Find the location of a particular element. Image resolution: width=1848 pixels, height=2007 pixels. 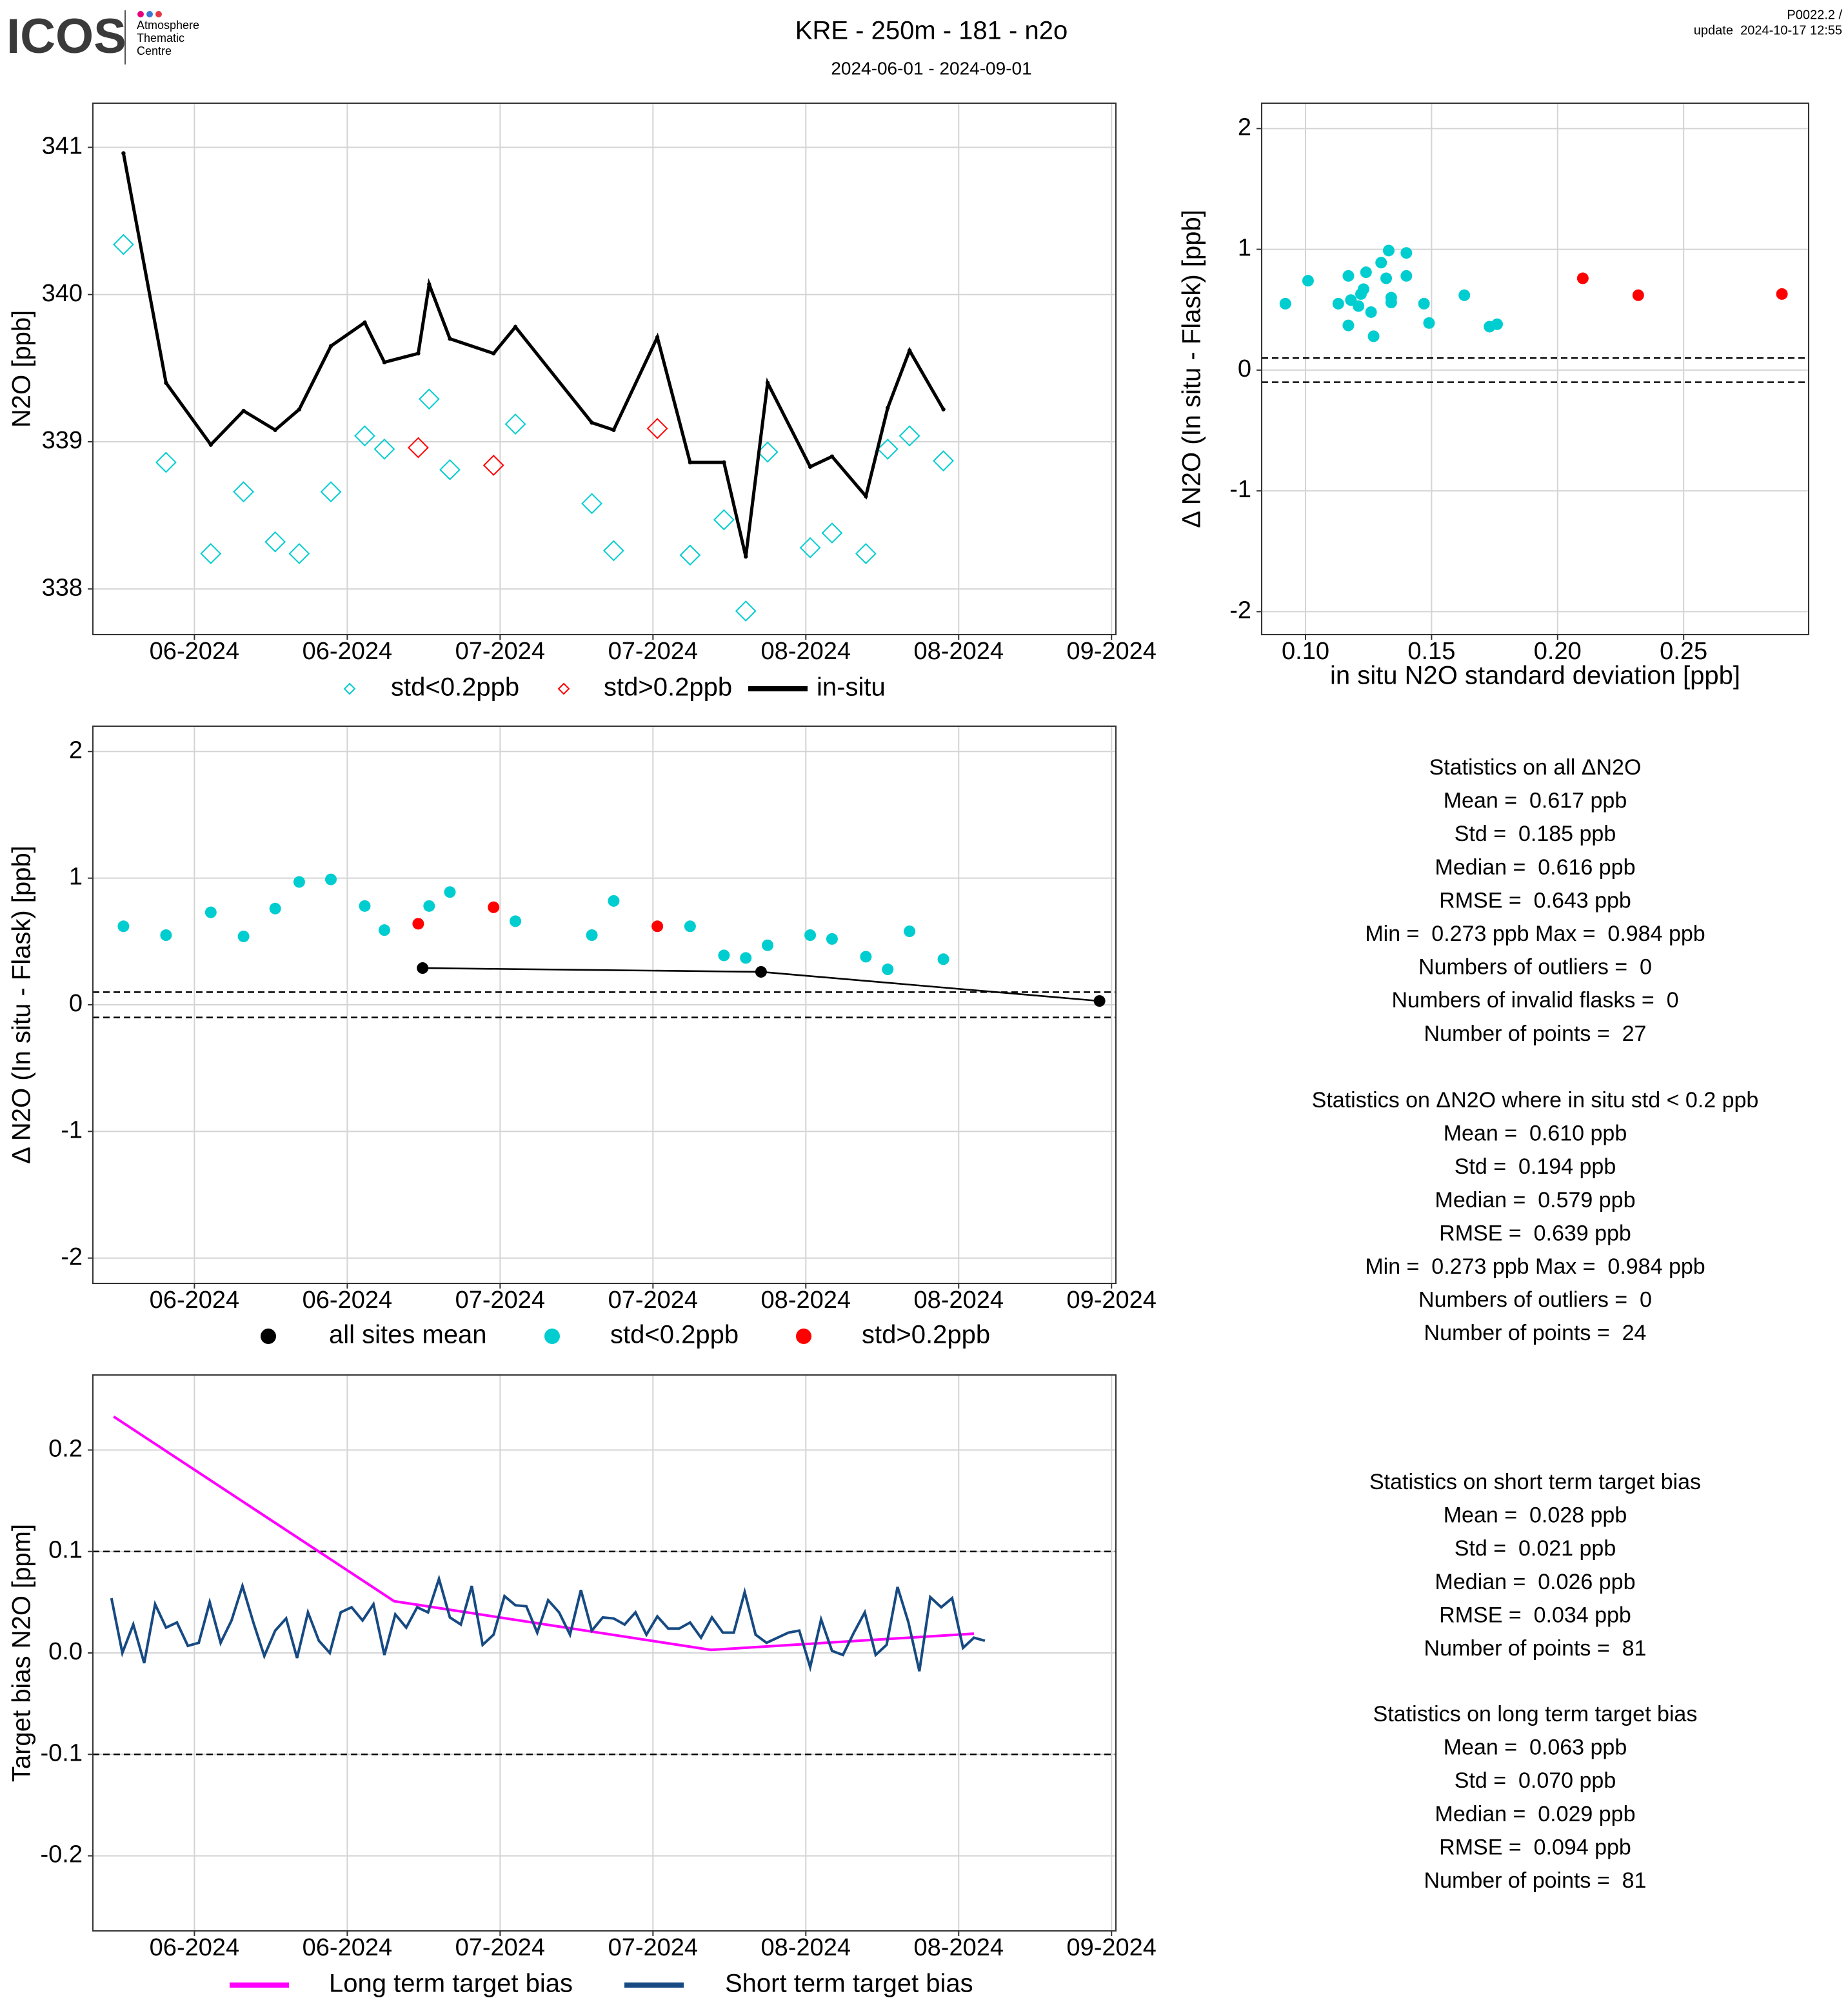

stats-line: Median = 0.026 ppb is located at coordinates (1535, 1582).